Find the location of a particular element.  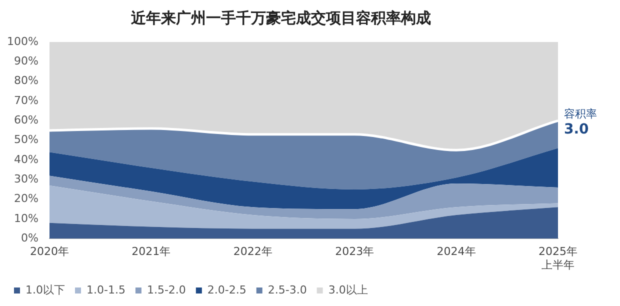

y-tick-label: 80% is located at coordinates (26, 81).